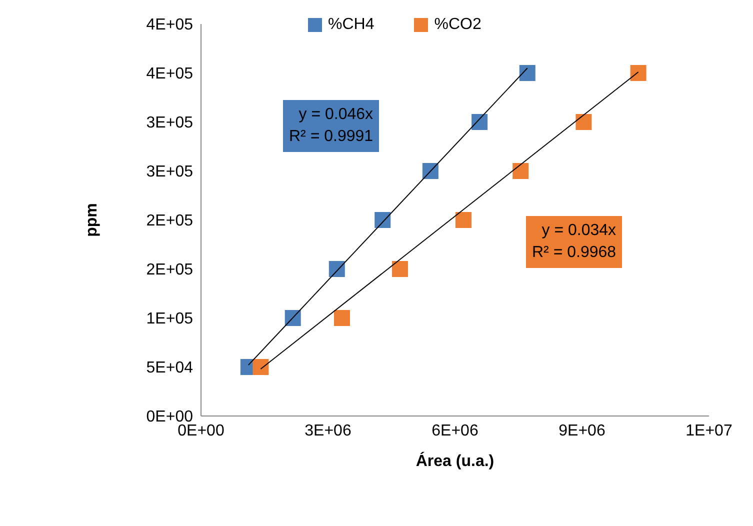 This screenshot has height=526, width=753. Describe the element at coordinates (328, 431) in the screenshot. I see `x-tick-label: 3E+06` at that location.